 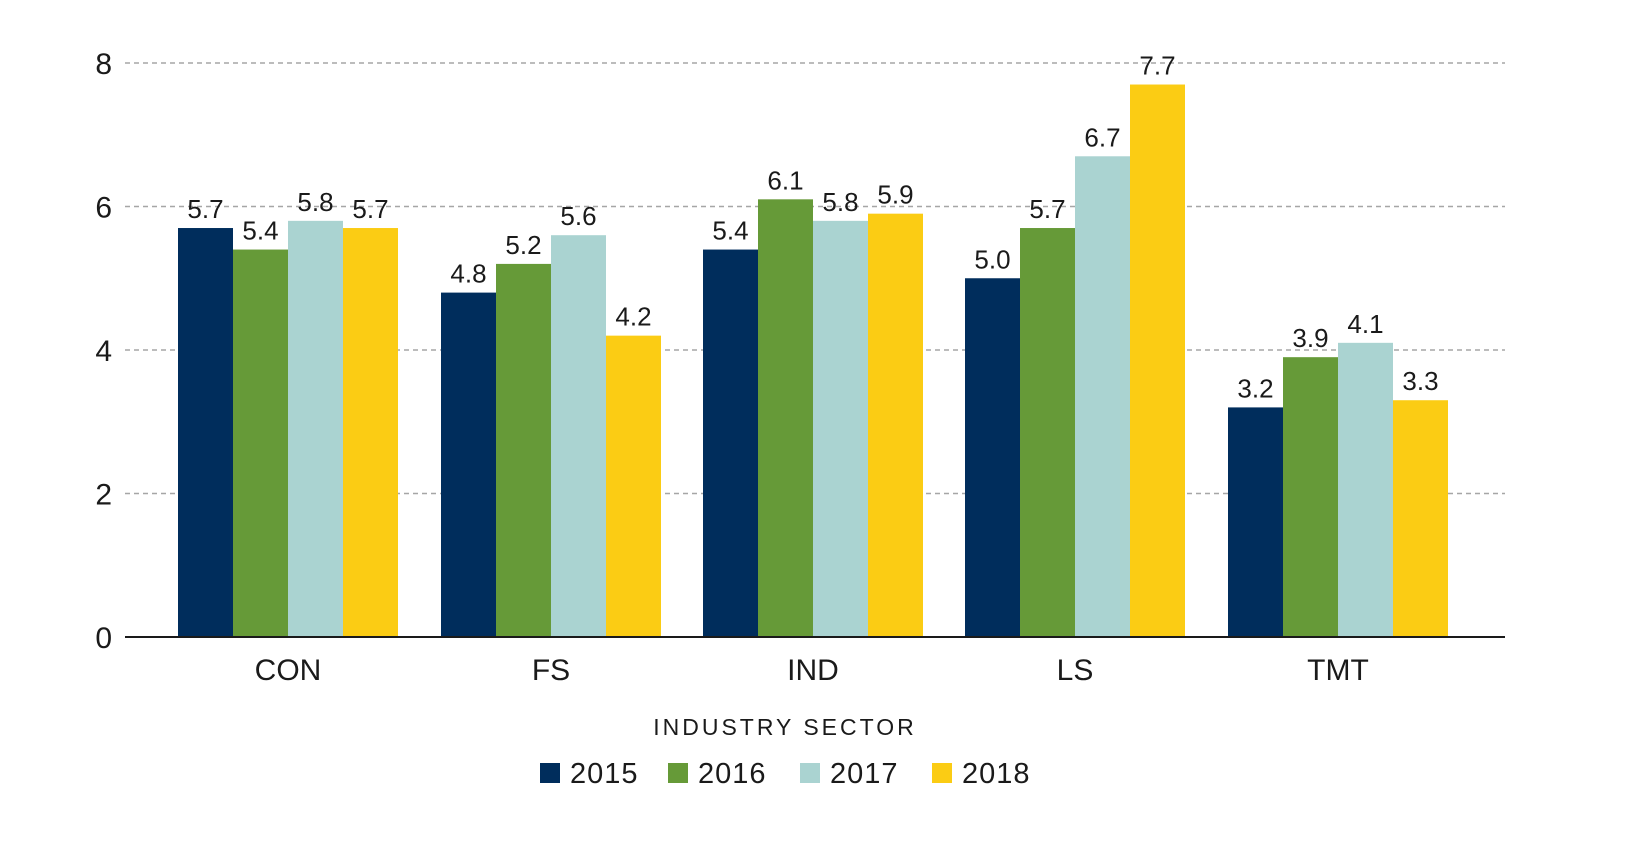 What do you see at coordinates (103, 495) in the screenshot?
I see `y-tick-label: 2` at bounding box center [103, 495].